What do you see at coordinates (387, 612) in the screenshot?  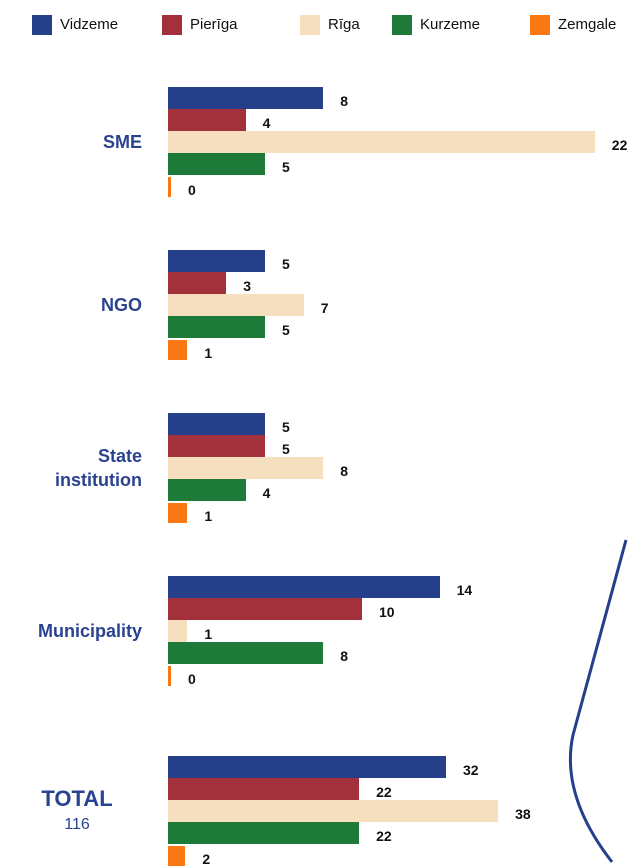 I see `value-label: 10` at bounding box center [387, 612].